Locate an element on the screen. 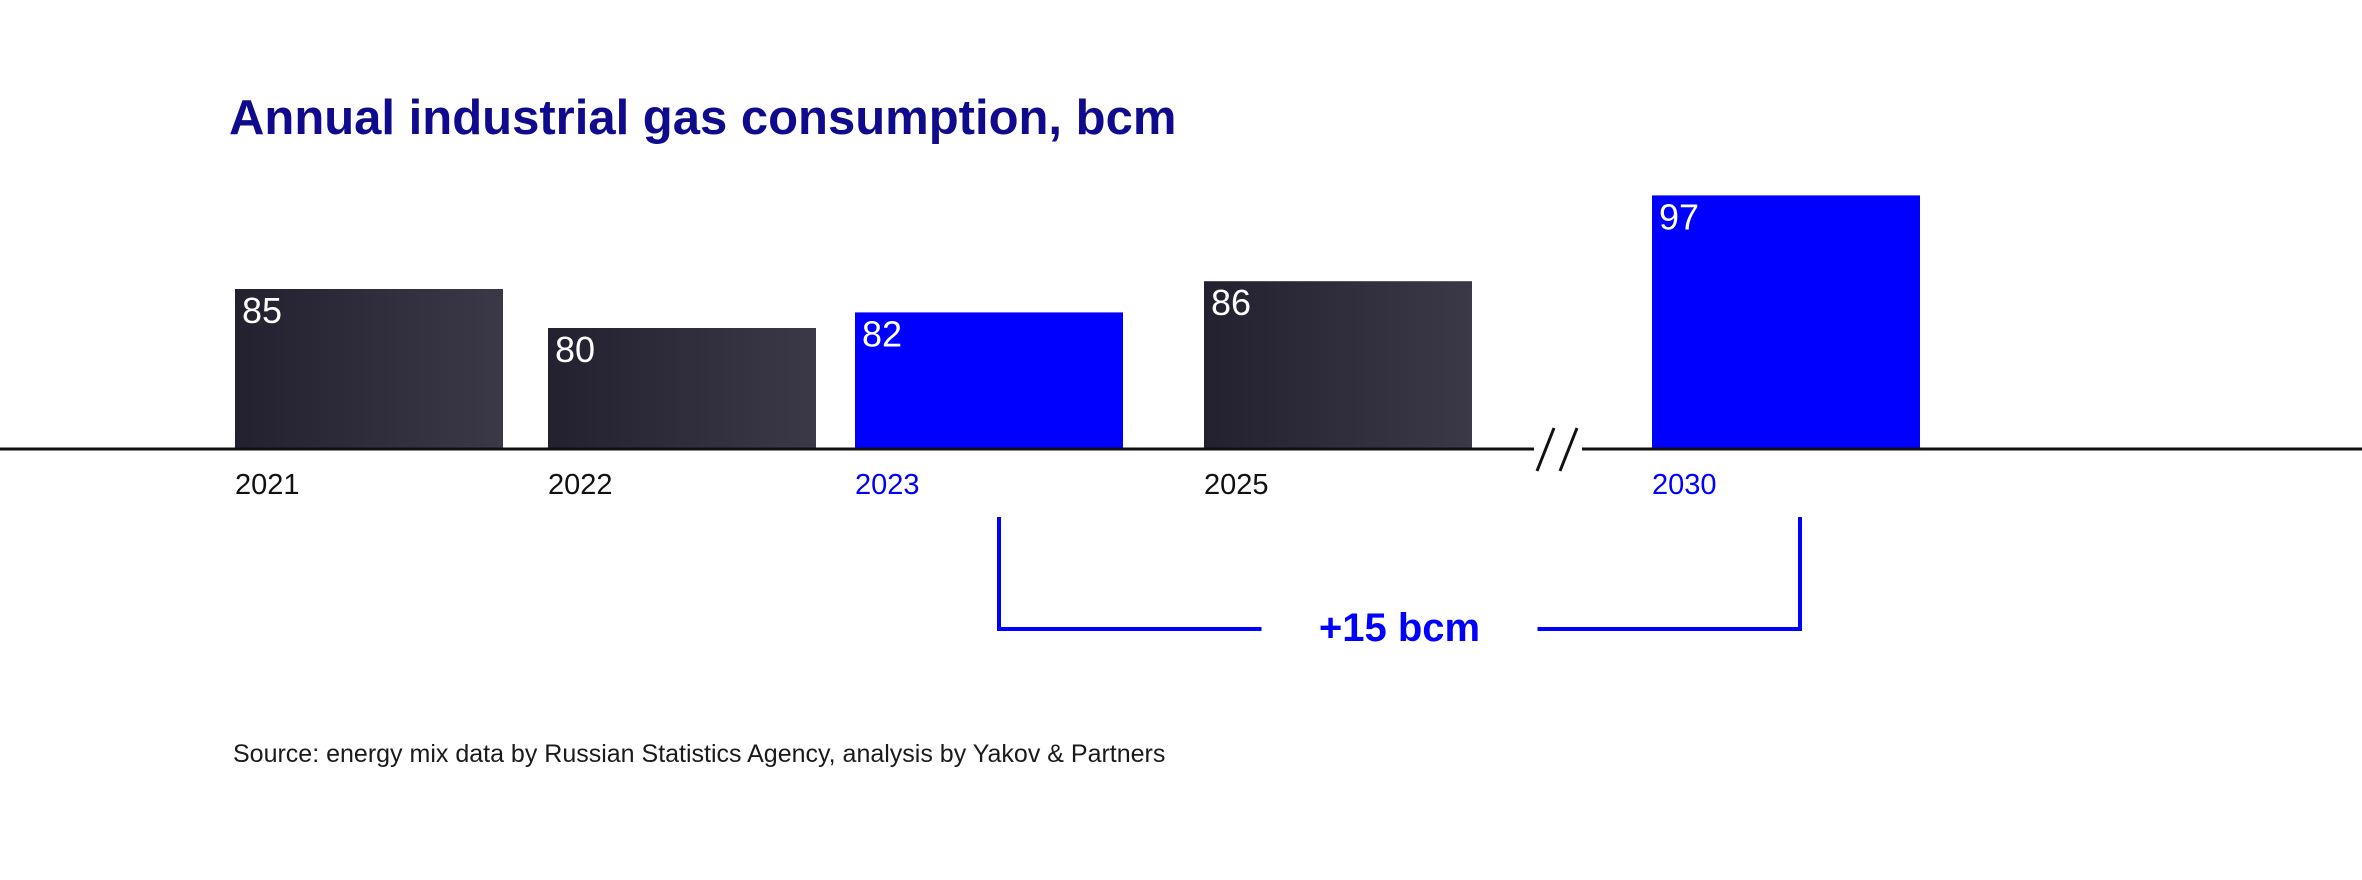 The width and height of the screenshot is (2362, 880). tick-label-2030: 2030 is located at coordinates (1684, 485).